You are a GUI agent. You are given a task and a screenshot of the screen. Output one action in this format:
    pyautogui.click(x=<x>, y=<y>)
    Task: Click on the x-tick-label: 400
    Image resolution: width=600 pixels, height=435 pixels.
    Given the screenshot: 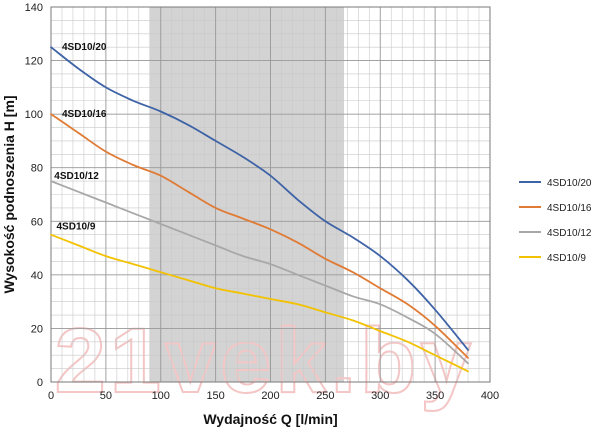 What is the action you would take?
    pyautogui.click(x=490, y=396)
    